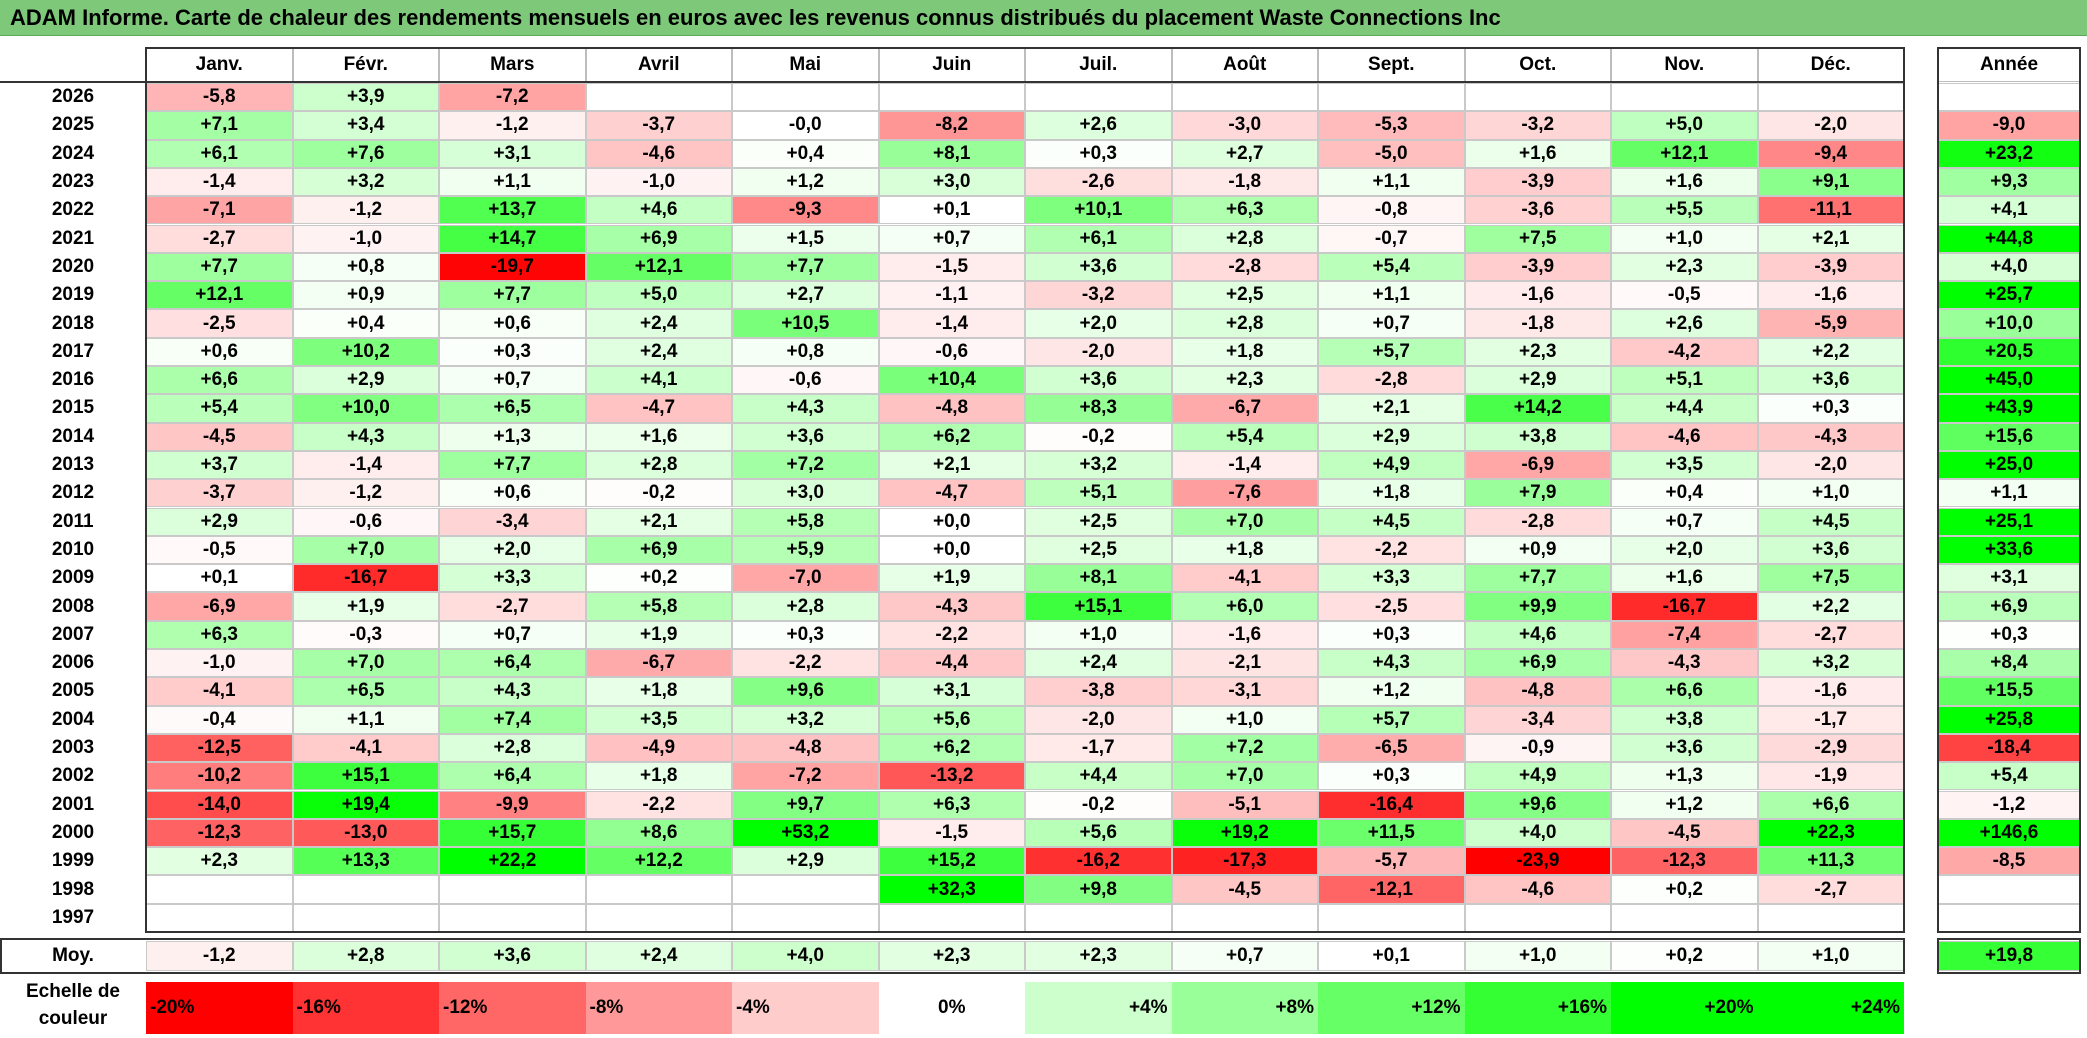 The height and width of the screenshot is (1038, 2087). What do you see at coordinates (365, 408) in the screenshot?
I see `heatmap-cell: +10,0` at bounding box center [365, 408].